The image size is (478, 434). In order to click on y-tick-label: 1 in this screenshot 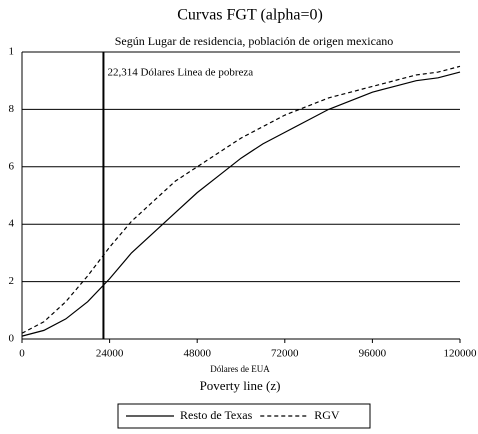, I will do `click(12, 52)`.